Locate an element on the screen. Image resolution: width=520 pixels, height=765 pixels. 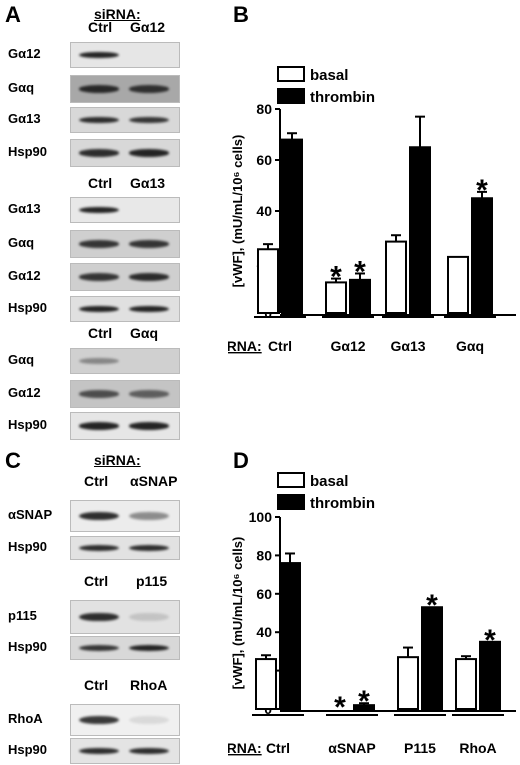
lane-label: Gα13 is located at coordinates (148, 183).